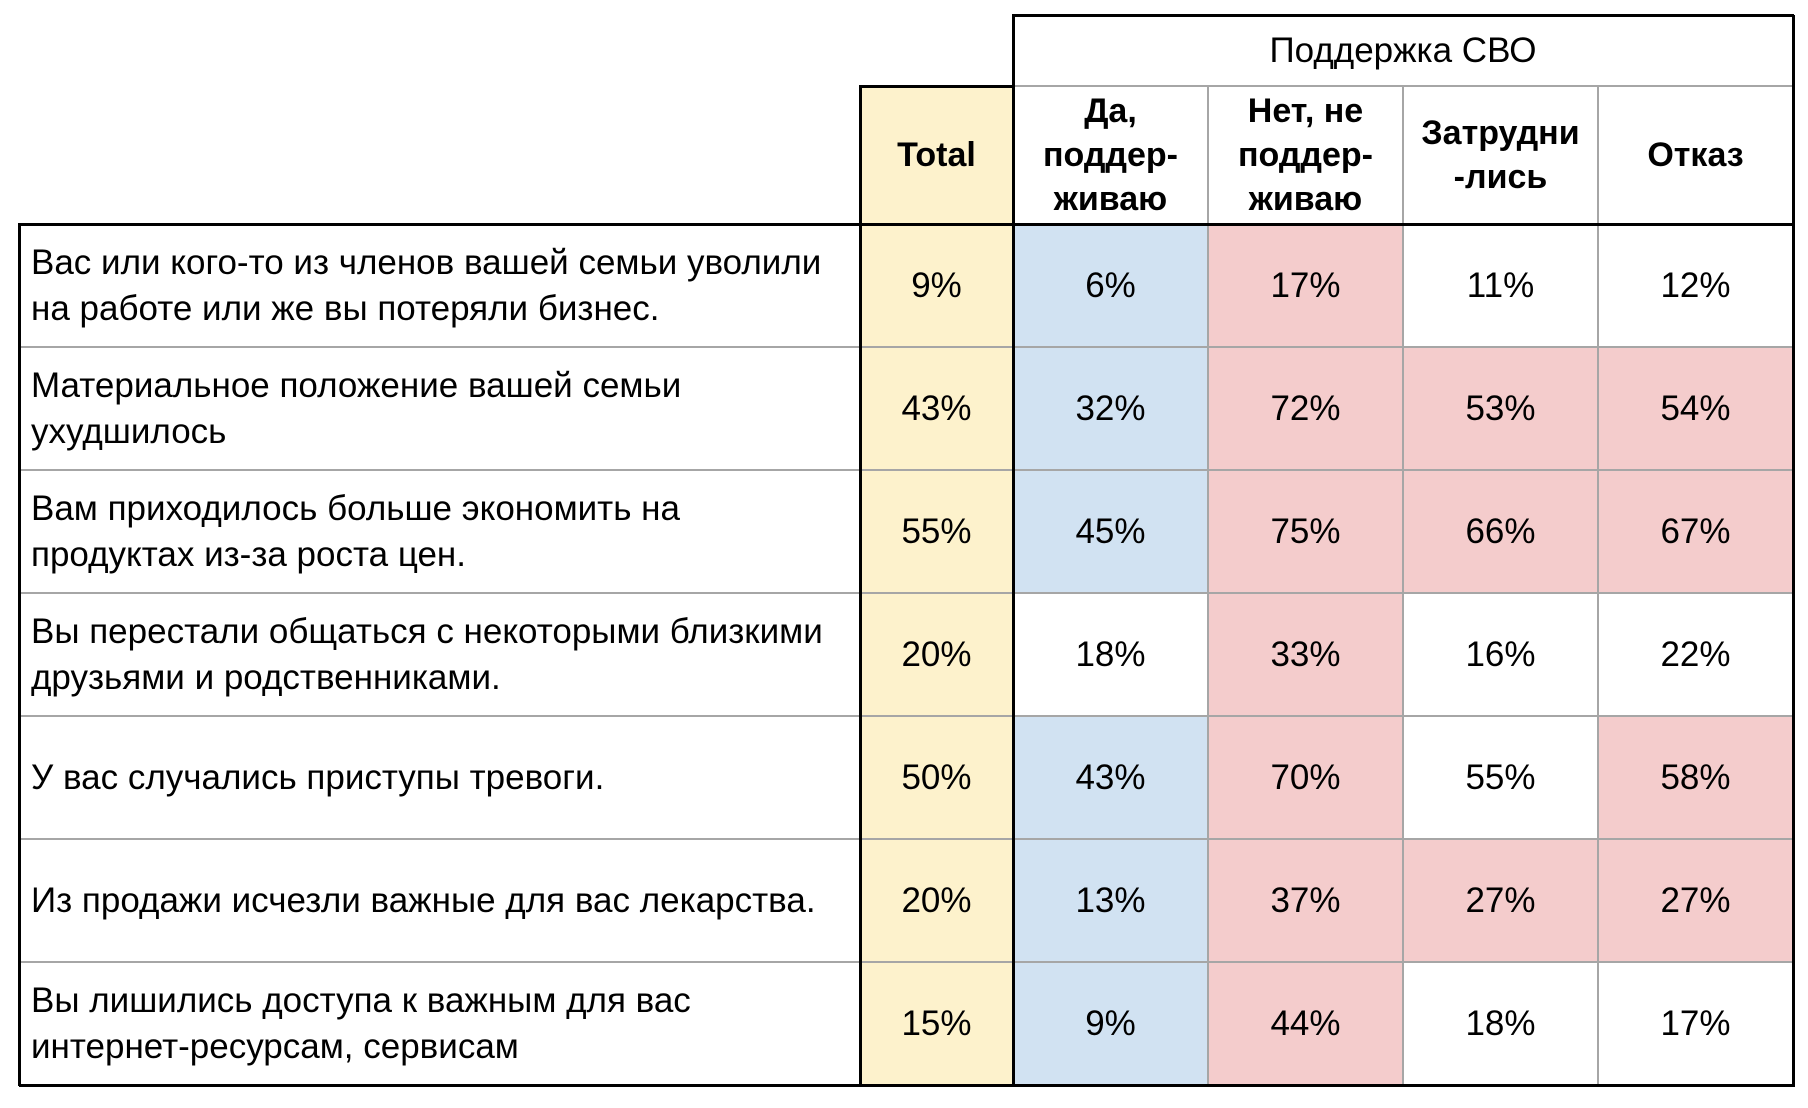 The height and width of the screenshot is (1108, 1808). I want to click on data-cell: 32%, so click(1110, 408).